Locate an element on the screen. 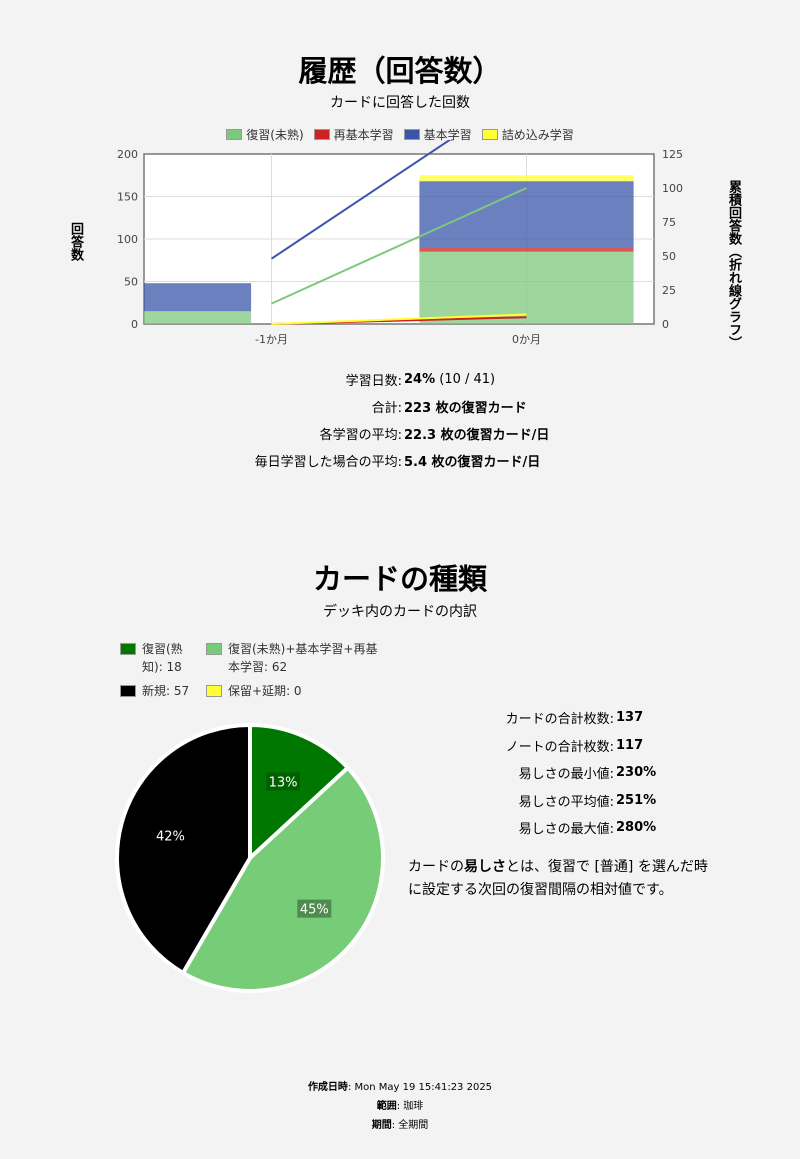  y-axis-title: 回答数 is located at coordinates (75, 241).